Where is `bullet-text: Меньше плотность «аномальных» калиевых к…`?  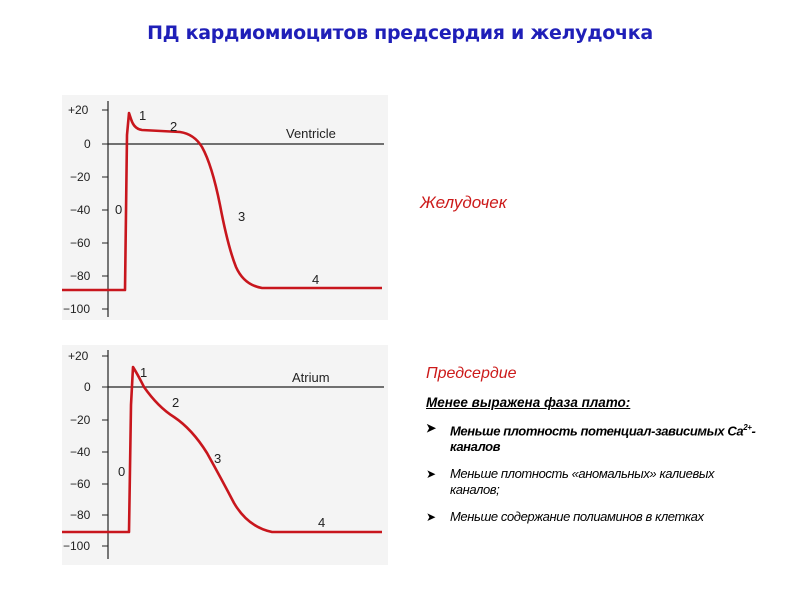
bullet-text: Меньше плотность «аномальных» калиевых к… is located at coordinates (582, 482).